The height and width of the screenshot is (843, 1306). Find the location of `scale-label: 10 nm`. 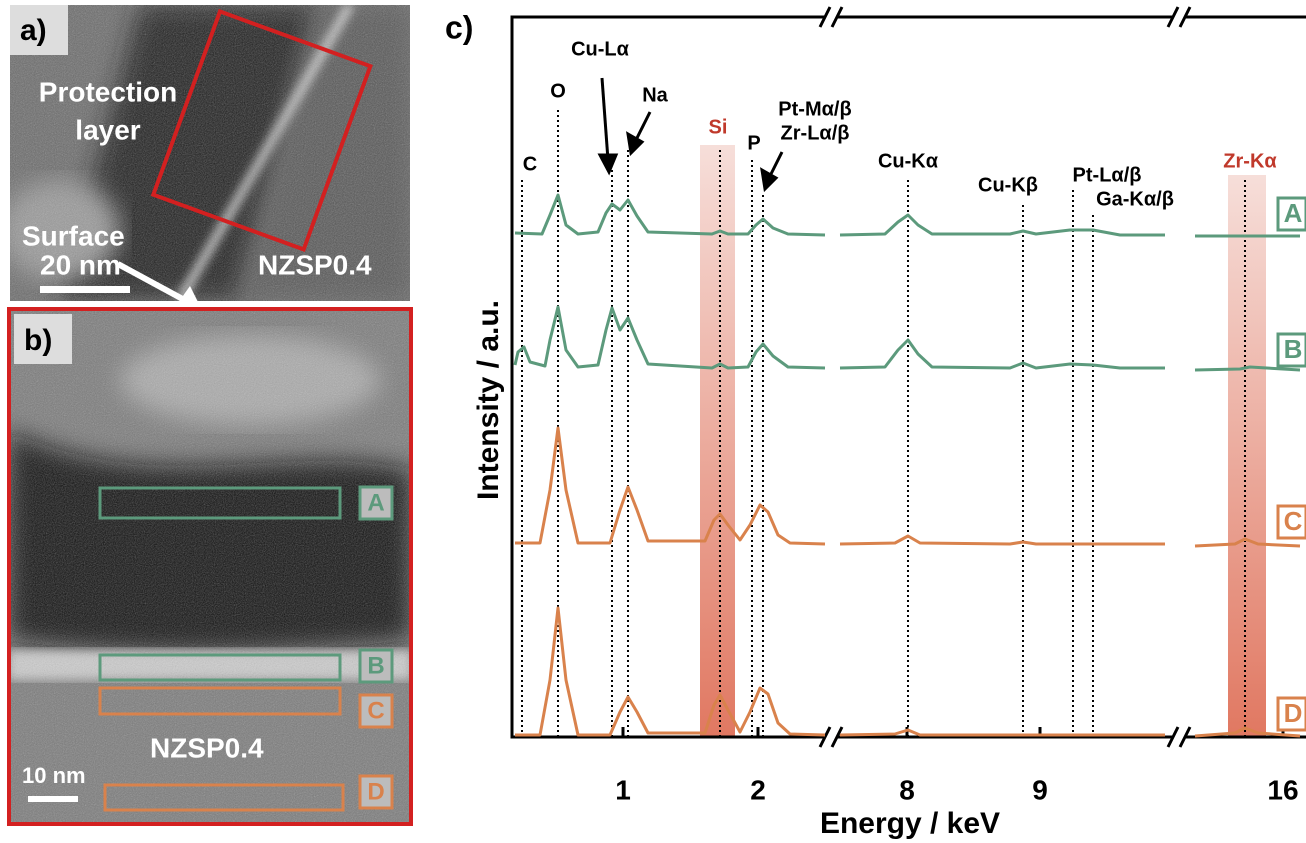

scale-label: 10 nm is located at coordinates (54, 775).